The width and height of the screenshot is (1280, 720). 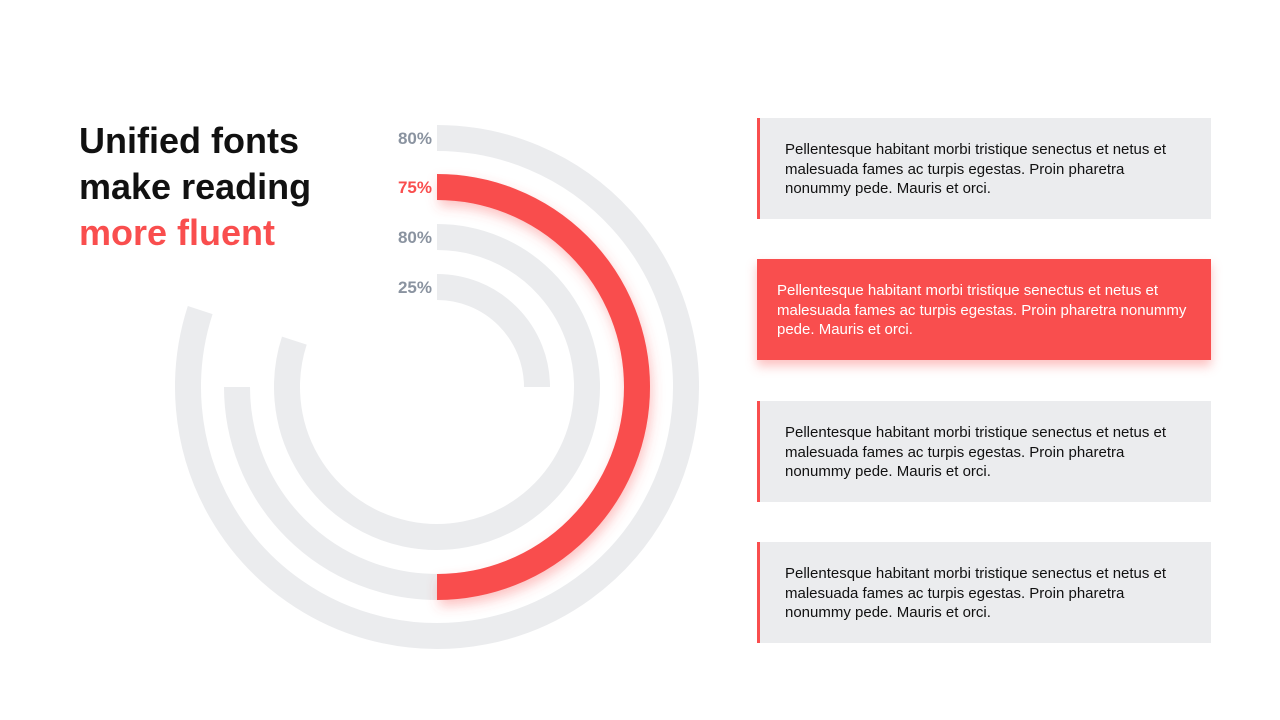 I want to click on title-line-3-accent: more fluent, so click(x=177, y=232).